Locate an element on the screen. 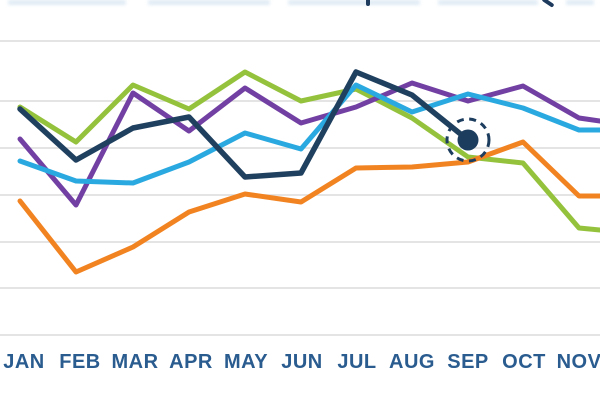 This screenshot has height=400, width=600. title-parenthesis-fragment is located at coordinates (548, 4).